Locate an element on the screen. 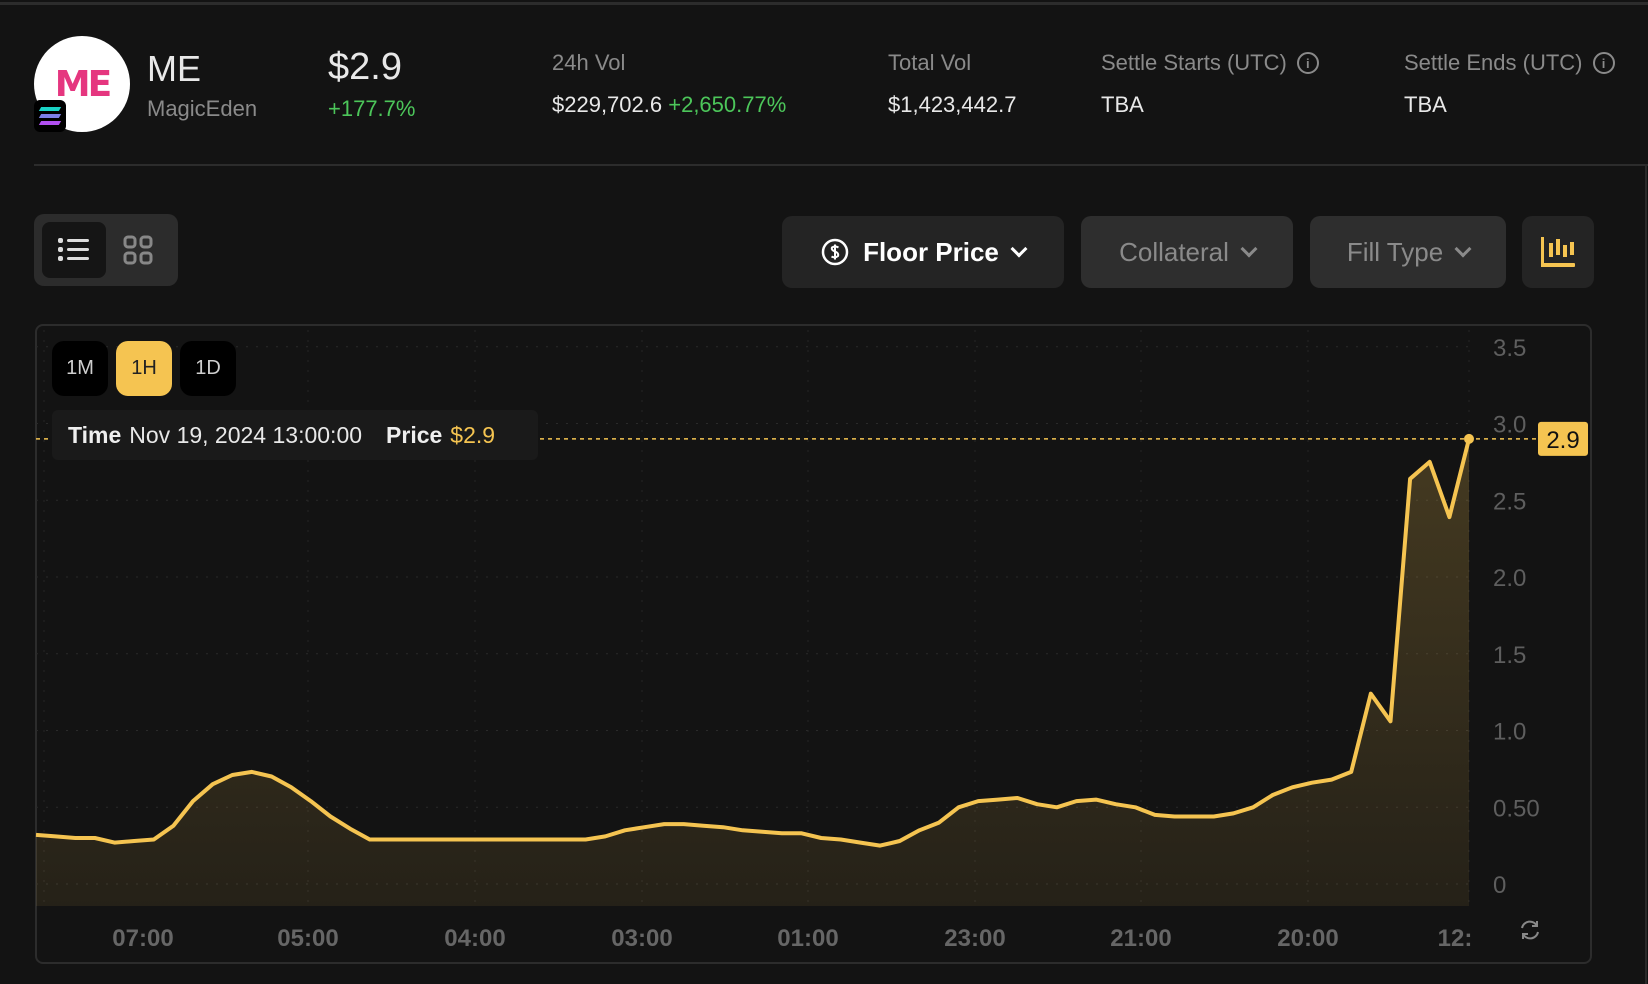 The image size is (1648, 984). stat-label-settle-starts: Settle Starts (UTC) i is located at coordinates (1210, 63).